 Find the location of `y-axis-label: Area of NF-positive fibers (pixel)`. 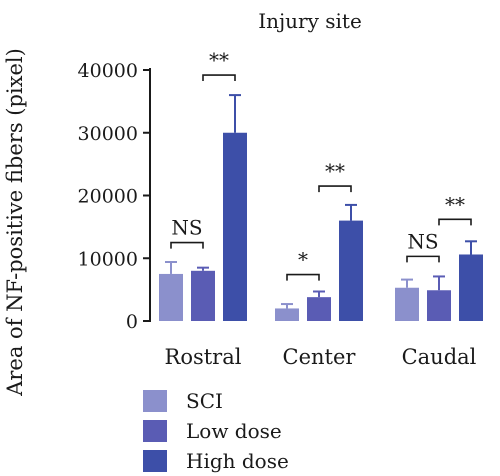

y-axis-label: Area of NF-positive fibers (pixel) is located at coordinates (15, 222).